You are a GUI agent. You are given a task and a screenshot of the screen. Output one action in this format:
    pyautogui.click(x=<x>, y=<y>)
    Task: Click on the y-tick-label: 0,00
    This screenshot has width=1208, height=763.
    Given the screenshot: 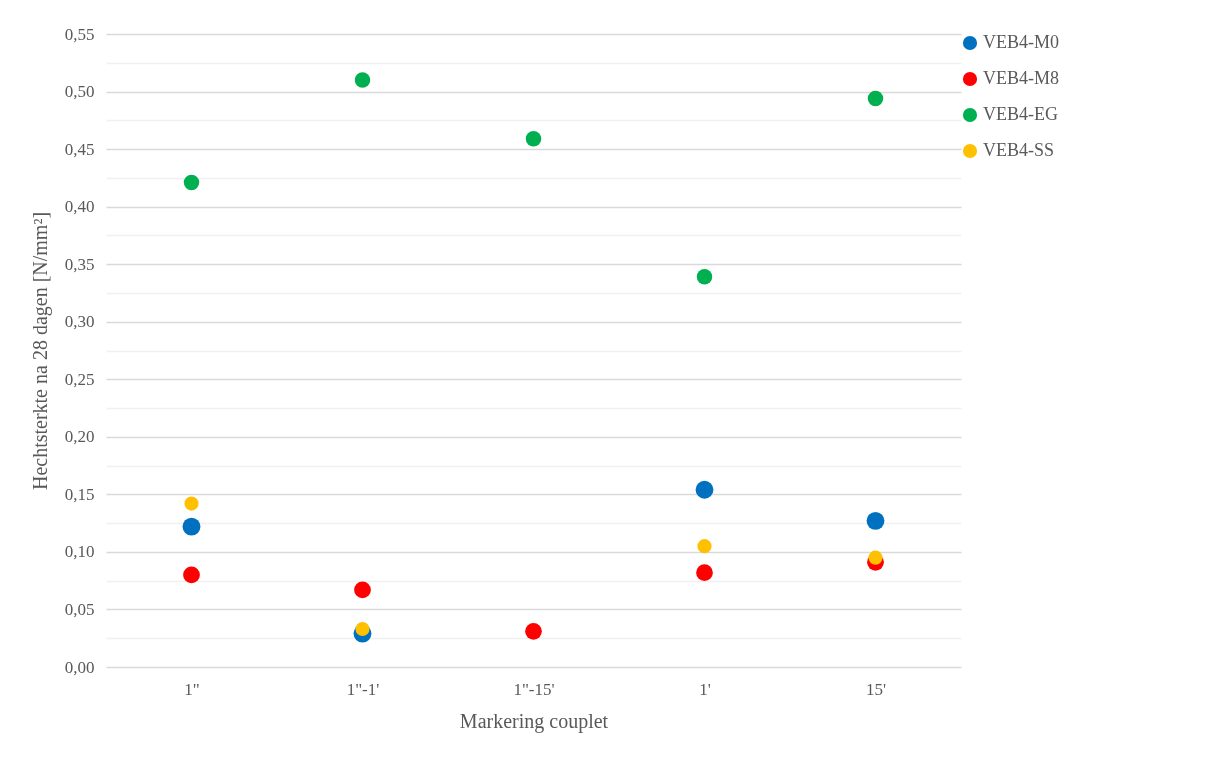 What is the action you would take?
    pyautogui.click(x=79, y=667)
    